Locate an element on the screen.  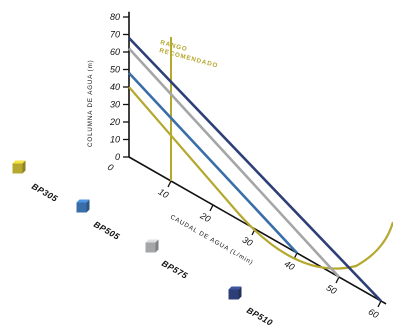
legend-item-bp510: BP510 is located at coordinates (251, 307).